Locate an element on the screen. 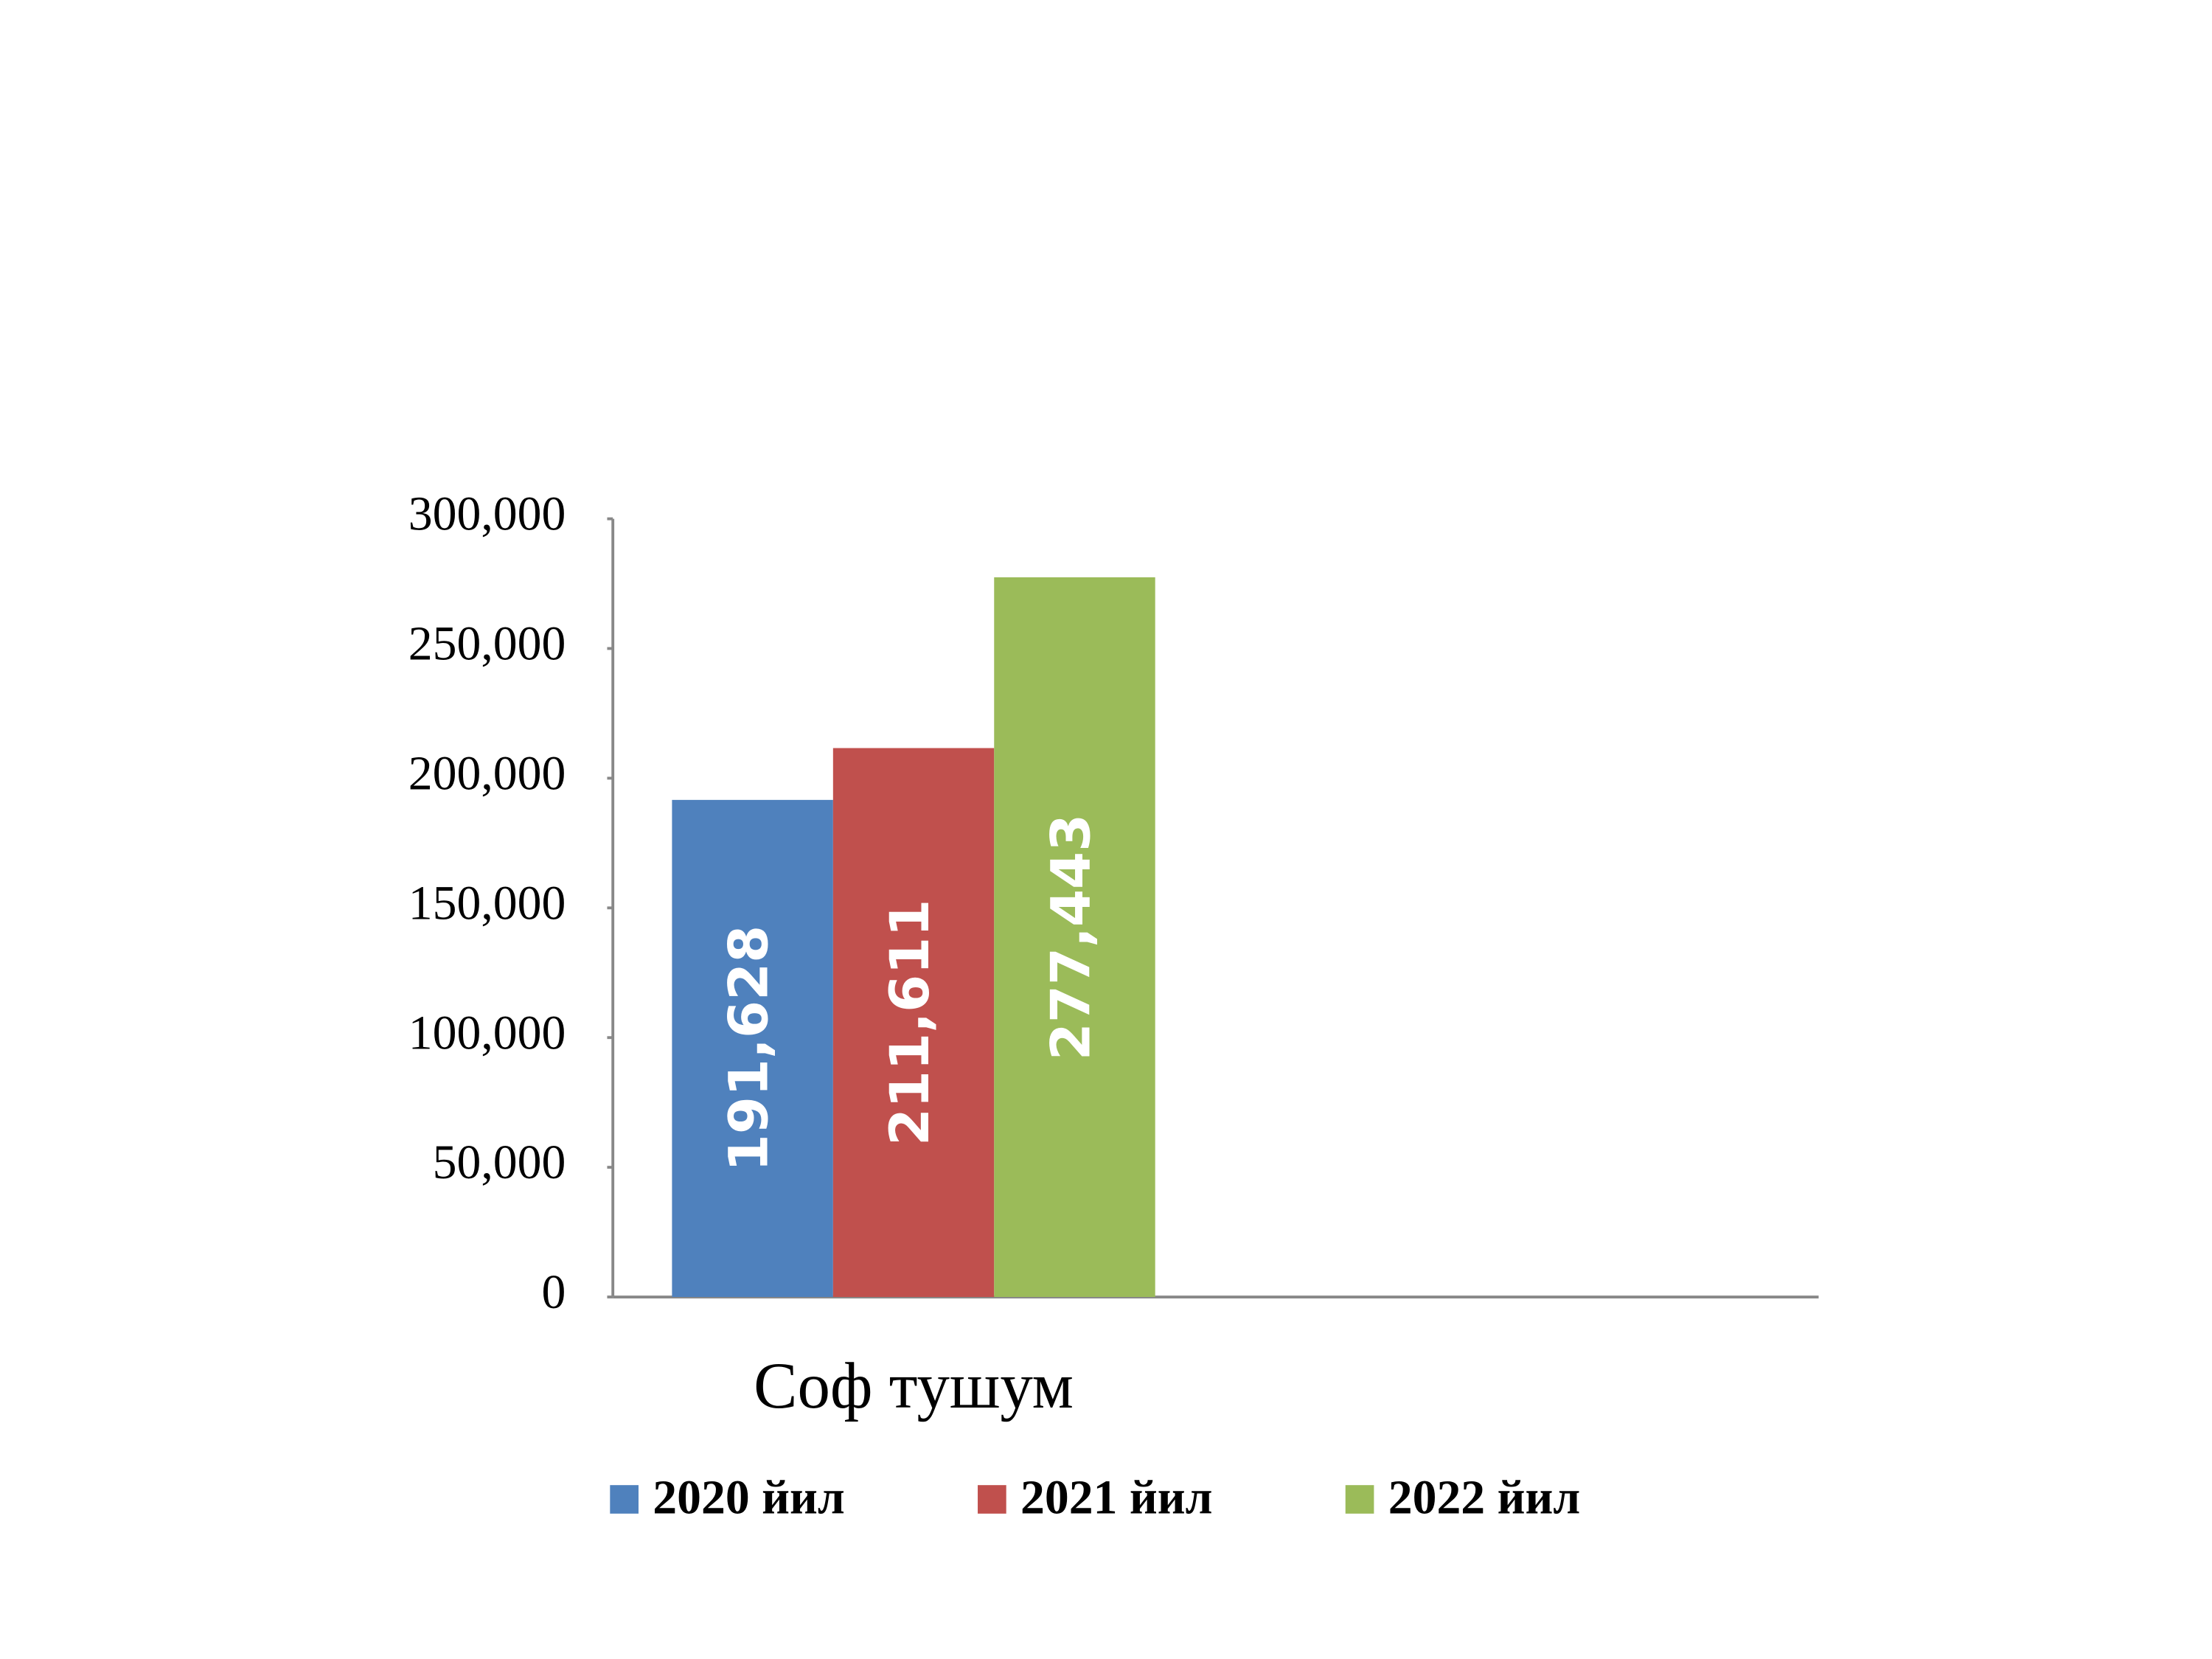  value-label: 191,628 is located at coordinates (749, 1048).